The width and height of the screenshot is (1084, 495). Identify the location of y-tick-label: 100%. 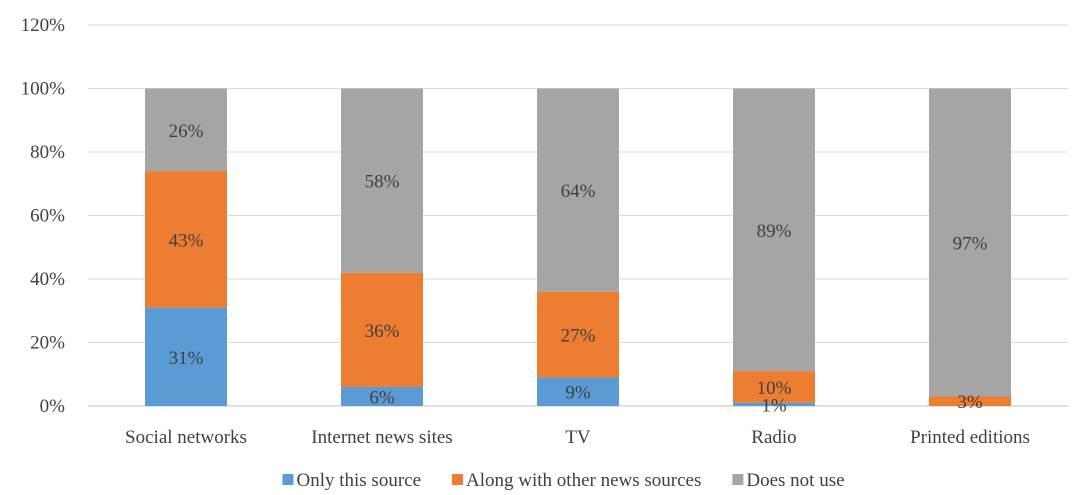
(43, 89).